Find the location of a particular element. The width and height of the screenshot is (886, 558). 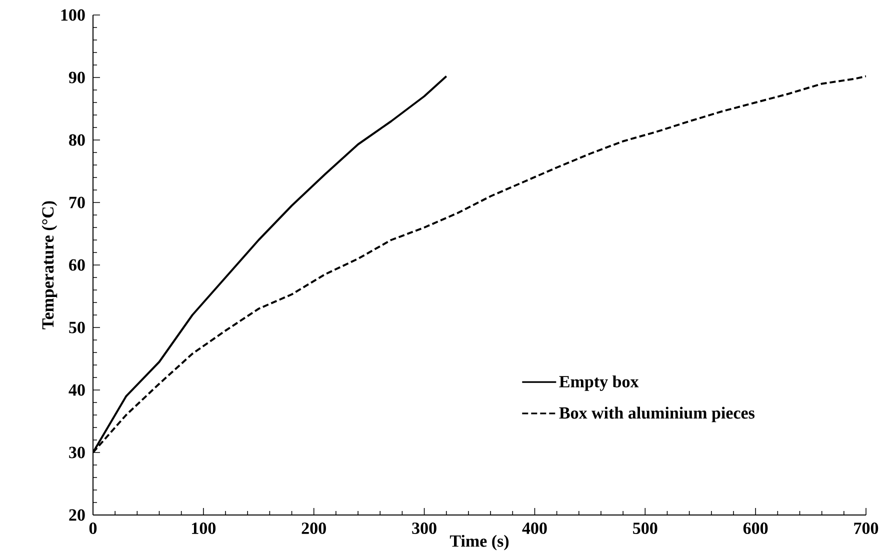

y-tick-label: 30 is located at coordinates (77, 452).